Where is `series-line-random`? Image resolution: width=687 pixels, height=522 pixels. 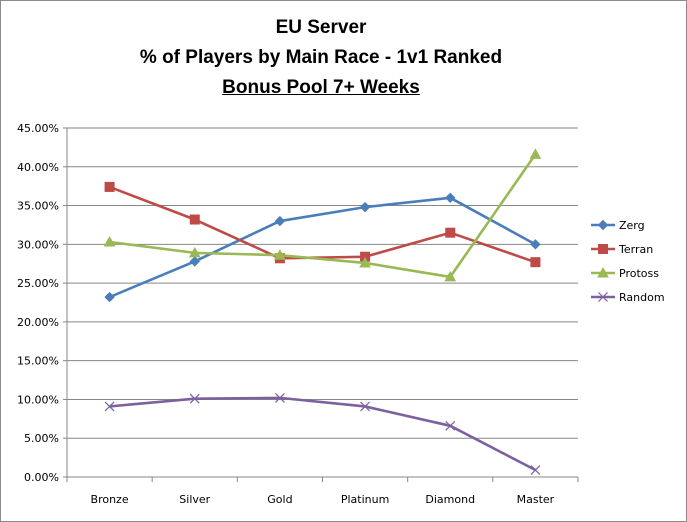 series-line-random is located at coordinates (323, 434).